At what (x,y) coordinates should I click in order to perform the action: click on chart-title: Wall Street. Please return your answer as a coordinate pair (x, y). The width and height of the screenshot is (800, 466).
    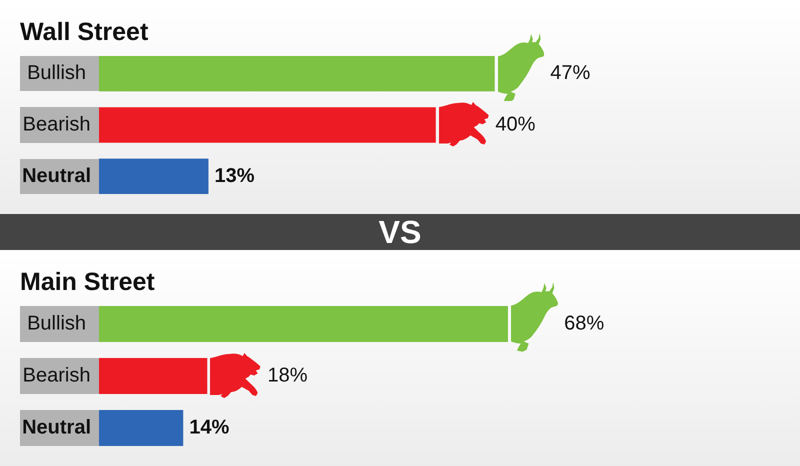
    Looking at the image, I should click on (84, 32).